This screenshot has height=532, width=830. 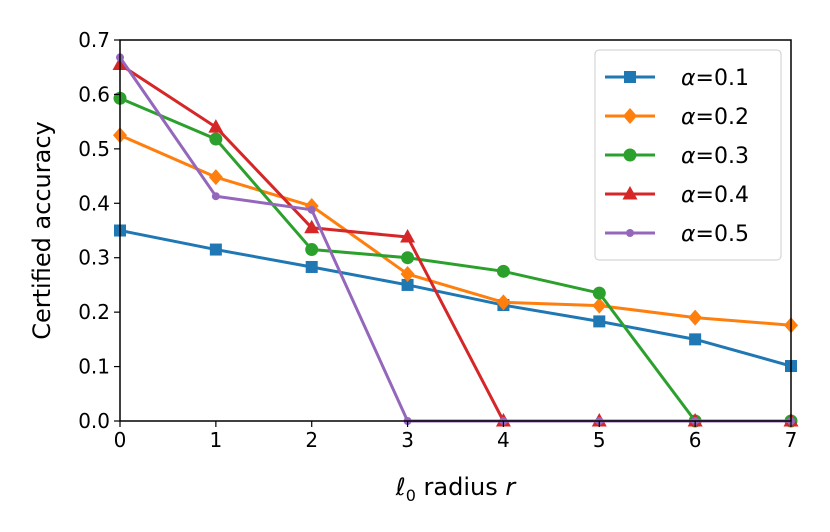 What do you see at coordinates (94, 421) in the screenshot?
I see `y-tick-label: 0.0` at bounding box center [94, 421].